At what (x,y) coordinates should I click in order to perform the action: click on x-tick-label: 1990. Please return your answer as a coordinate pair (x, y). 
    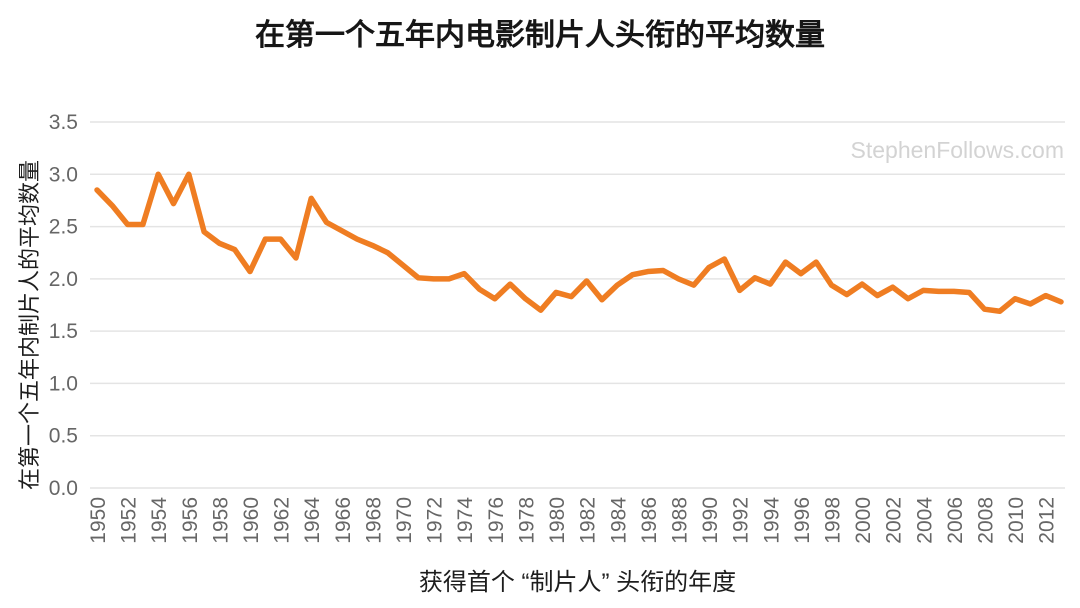
    Looking at the image, I should click on (710, 520).